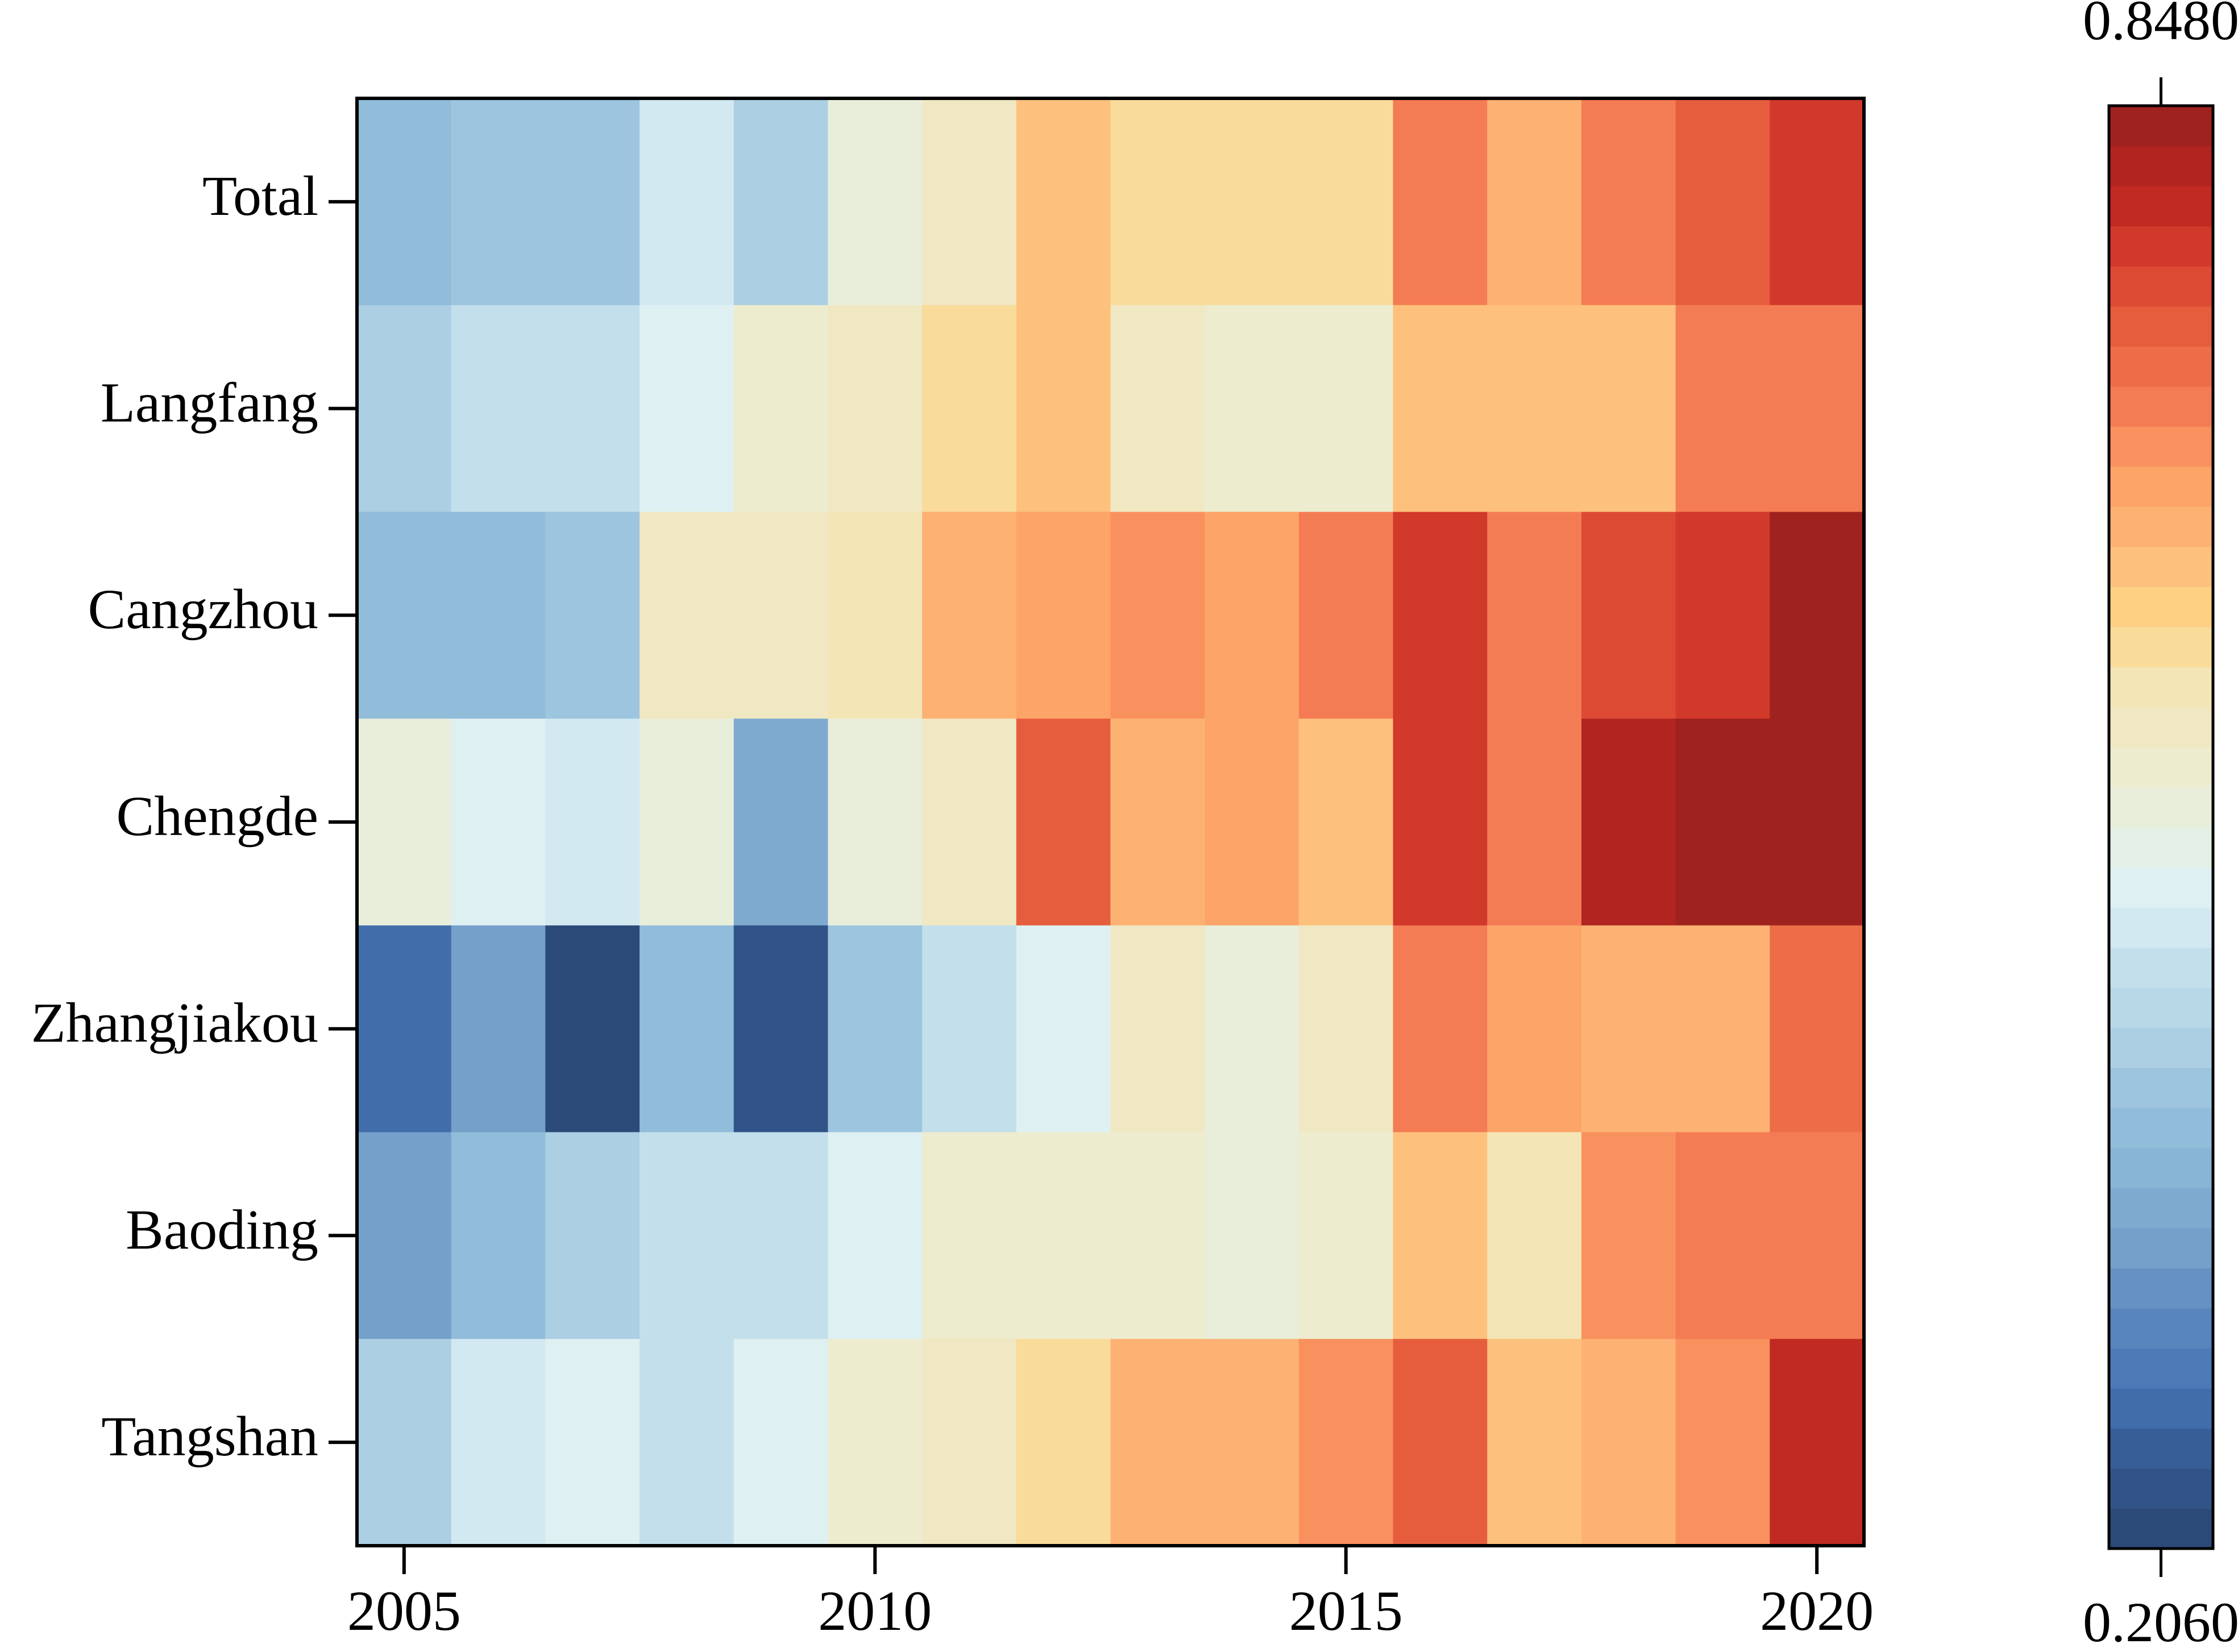  I want to click on y-tick-label: Langfang, so click(210, 402).